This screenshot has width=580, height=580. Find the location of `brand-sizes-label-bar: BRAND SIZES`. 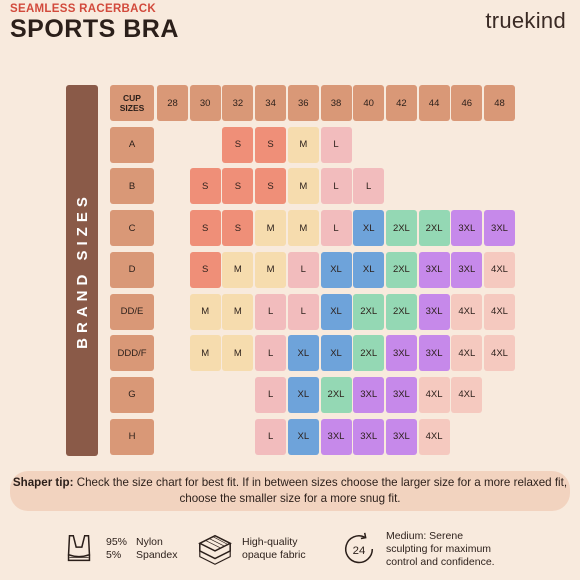

brand-sizes-label-bar: BRAND SIZES is located at coordinates (82, 270).